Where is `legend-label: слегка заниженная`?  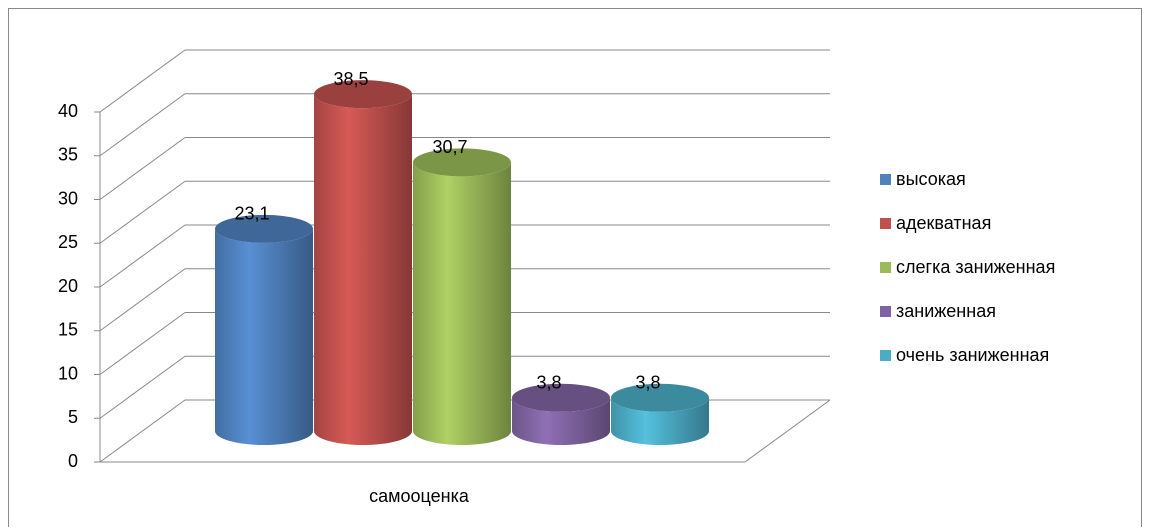
legend-label: слегка заниженная is located at coordinates (975, 267).